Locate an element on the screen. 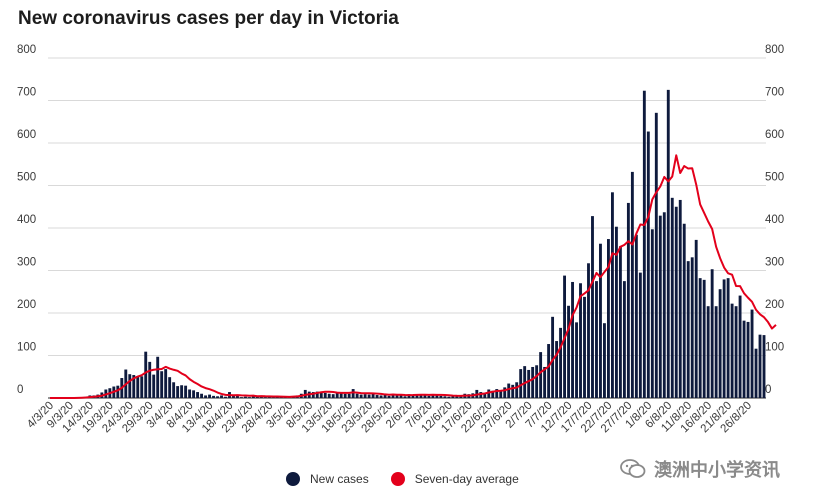 The height and width of the screenshot is (504, 821). y-tick-label-left: 600 is located at coordinates (26, 135).